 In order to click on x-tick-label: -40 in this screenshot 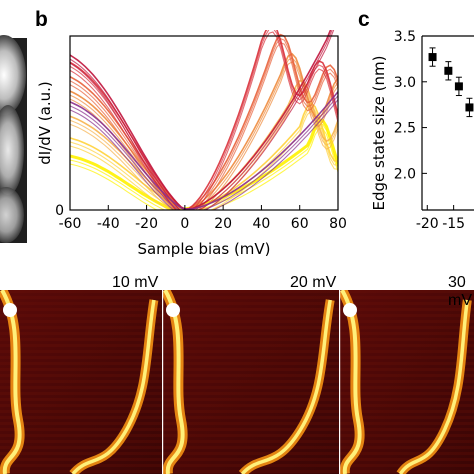, I will do `click(108, 224)`.